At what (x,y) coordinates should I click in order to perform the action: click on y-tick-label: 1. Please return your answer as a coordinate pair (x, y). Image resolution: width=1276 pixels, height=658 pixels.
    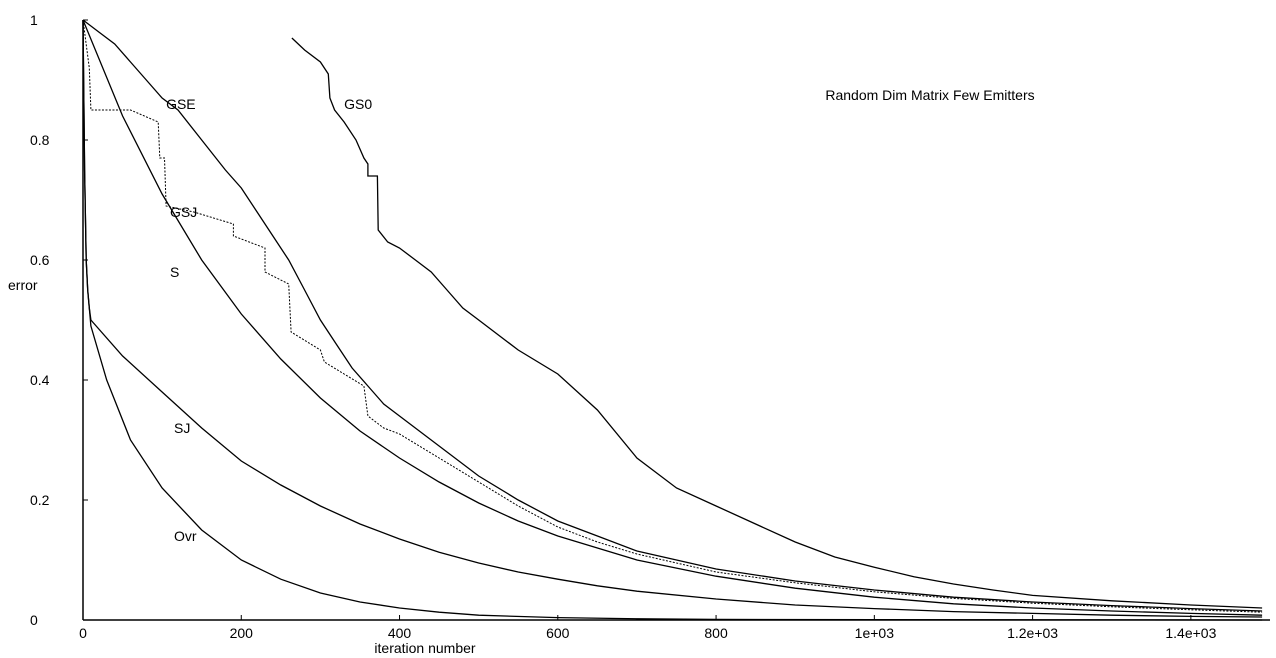
    Looking at the image, I should click on (34, 20).